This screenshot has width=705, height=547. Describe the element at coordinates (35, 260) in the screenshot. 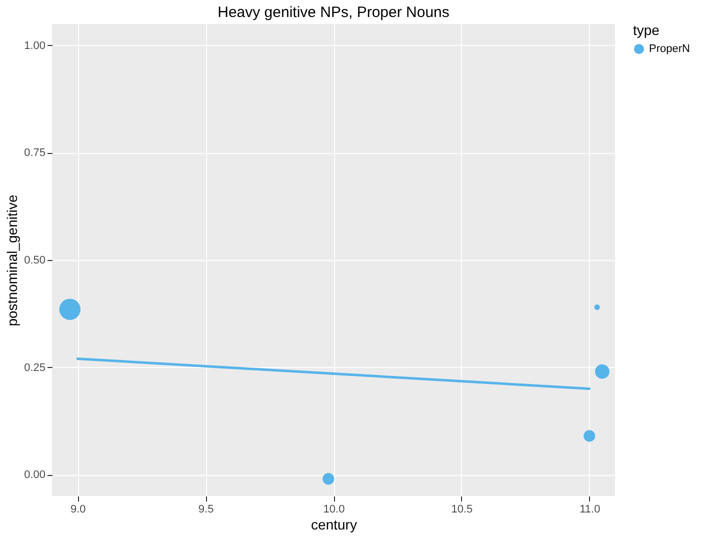

I see `y-tick-label: 0.50` at that location.